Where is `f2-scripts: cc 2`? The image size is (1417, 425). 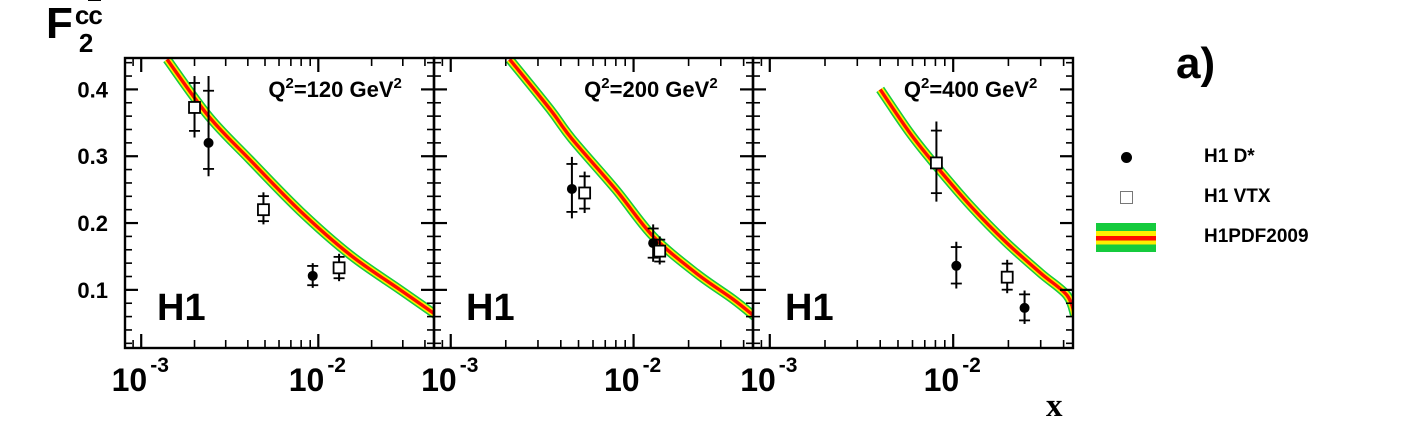 f2-scripts: cc 2 is located at coordinates (88, 29).